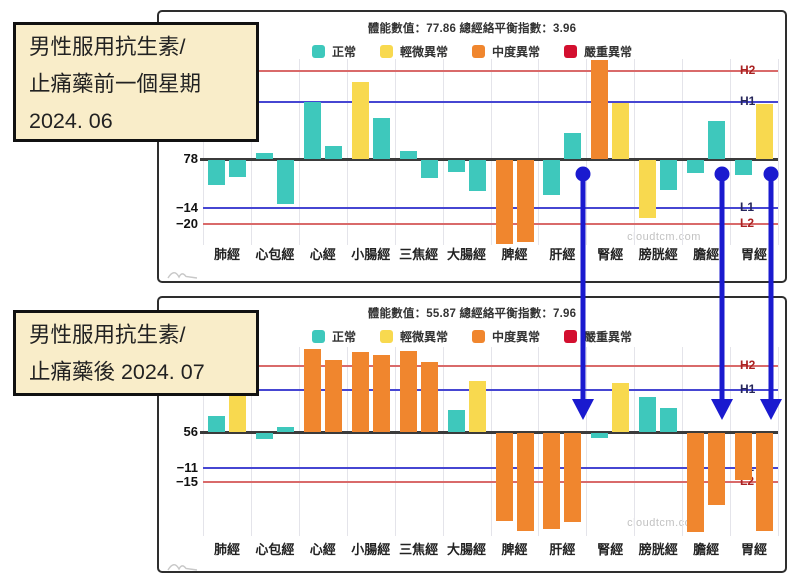 Image resolution: width=800 pixels, height=587 pixels. What do you see at coordinates (285, 182) in the screenshot?
I see `meridian-bar-心包經-2` at bounding box center [285, 182].